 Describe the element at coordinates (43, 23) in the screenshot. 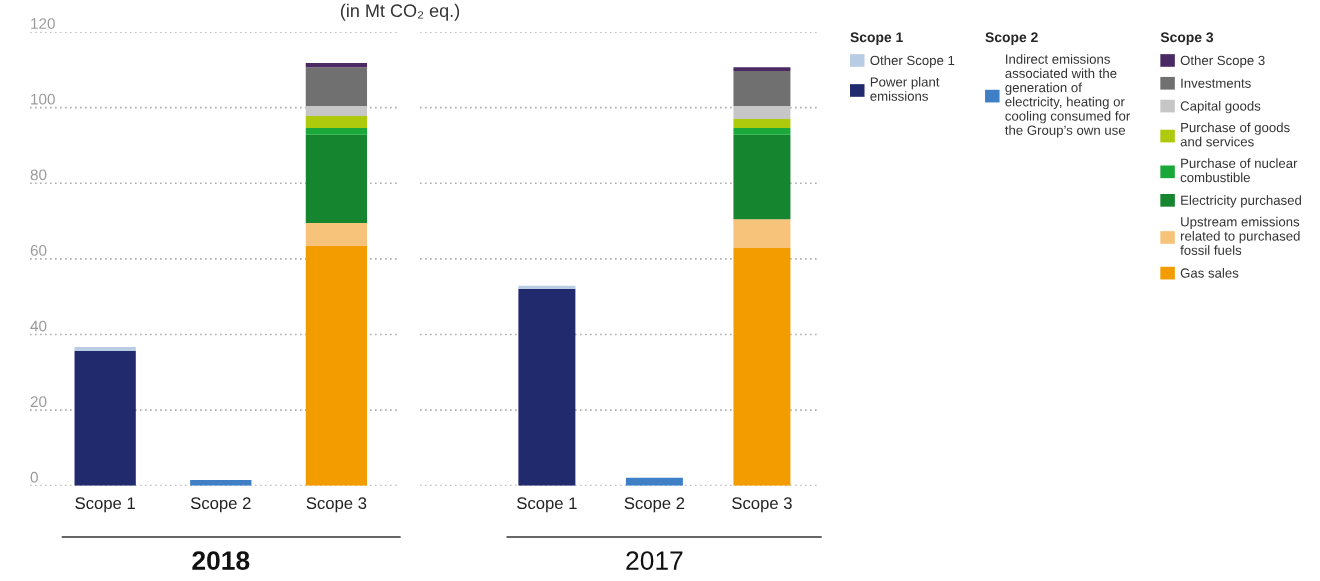

I see `y-tick-label: 120` at that location.